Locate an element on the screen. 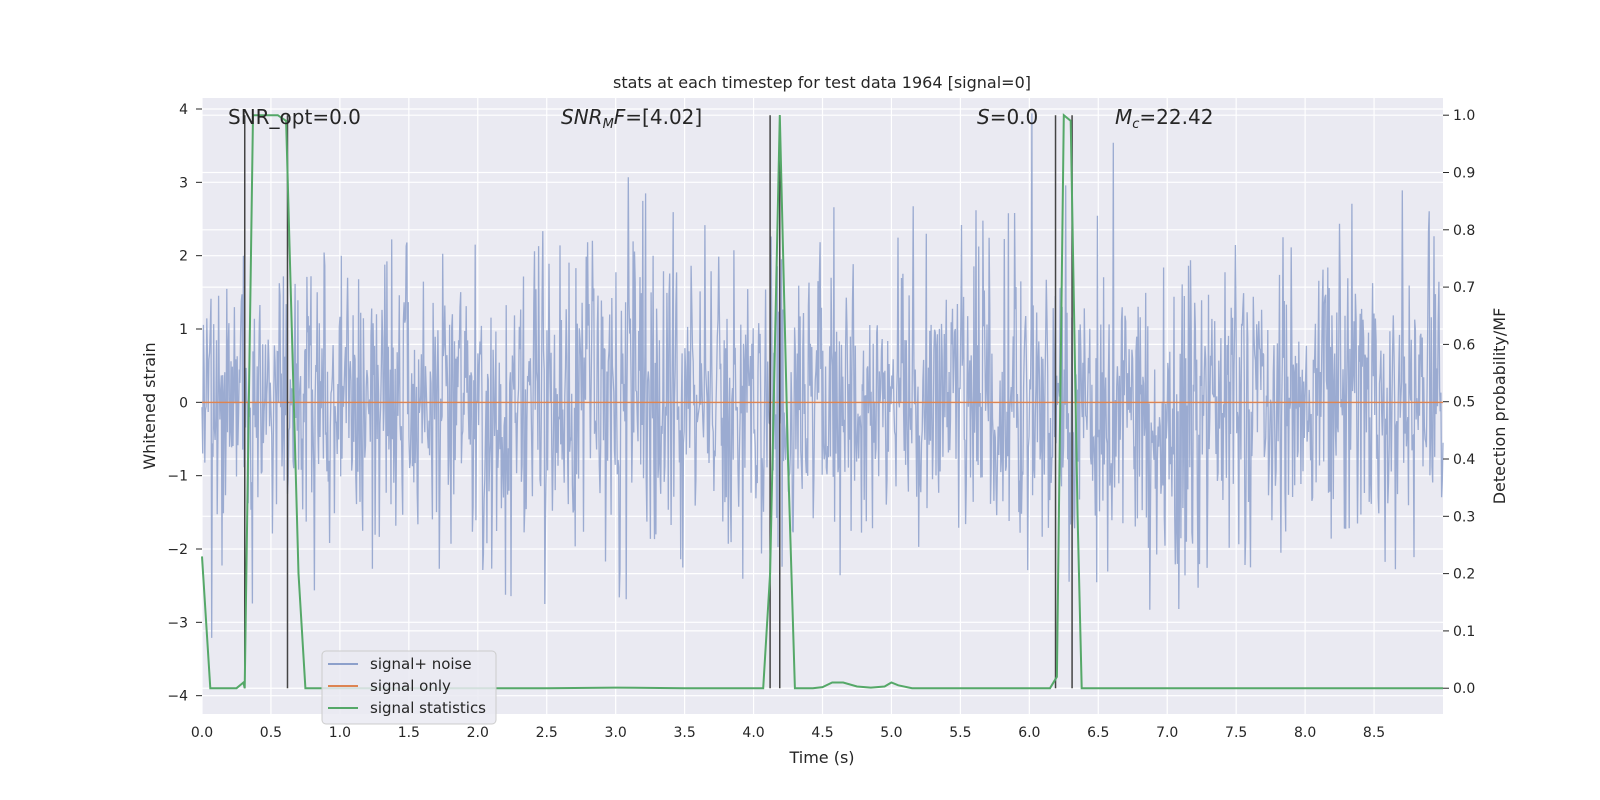 This screenshot has width=1600, height=800. y-left-tick-label: 3 is located at coordinates (183, 183).